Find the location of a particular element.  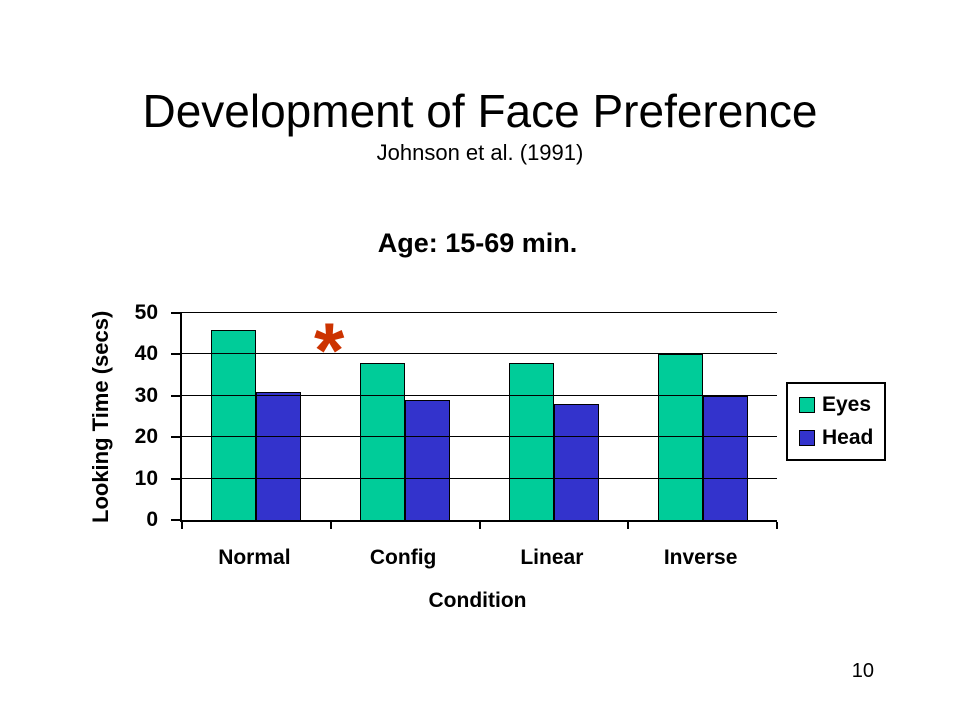

bar-group-inverse is located at coordinates (702, 416).